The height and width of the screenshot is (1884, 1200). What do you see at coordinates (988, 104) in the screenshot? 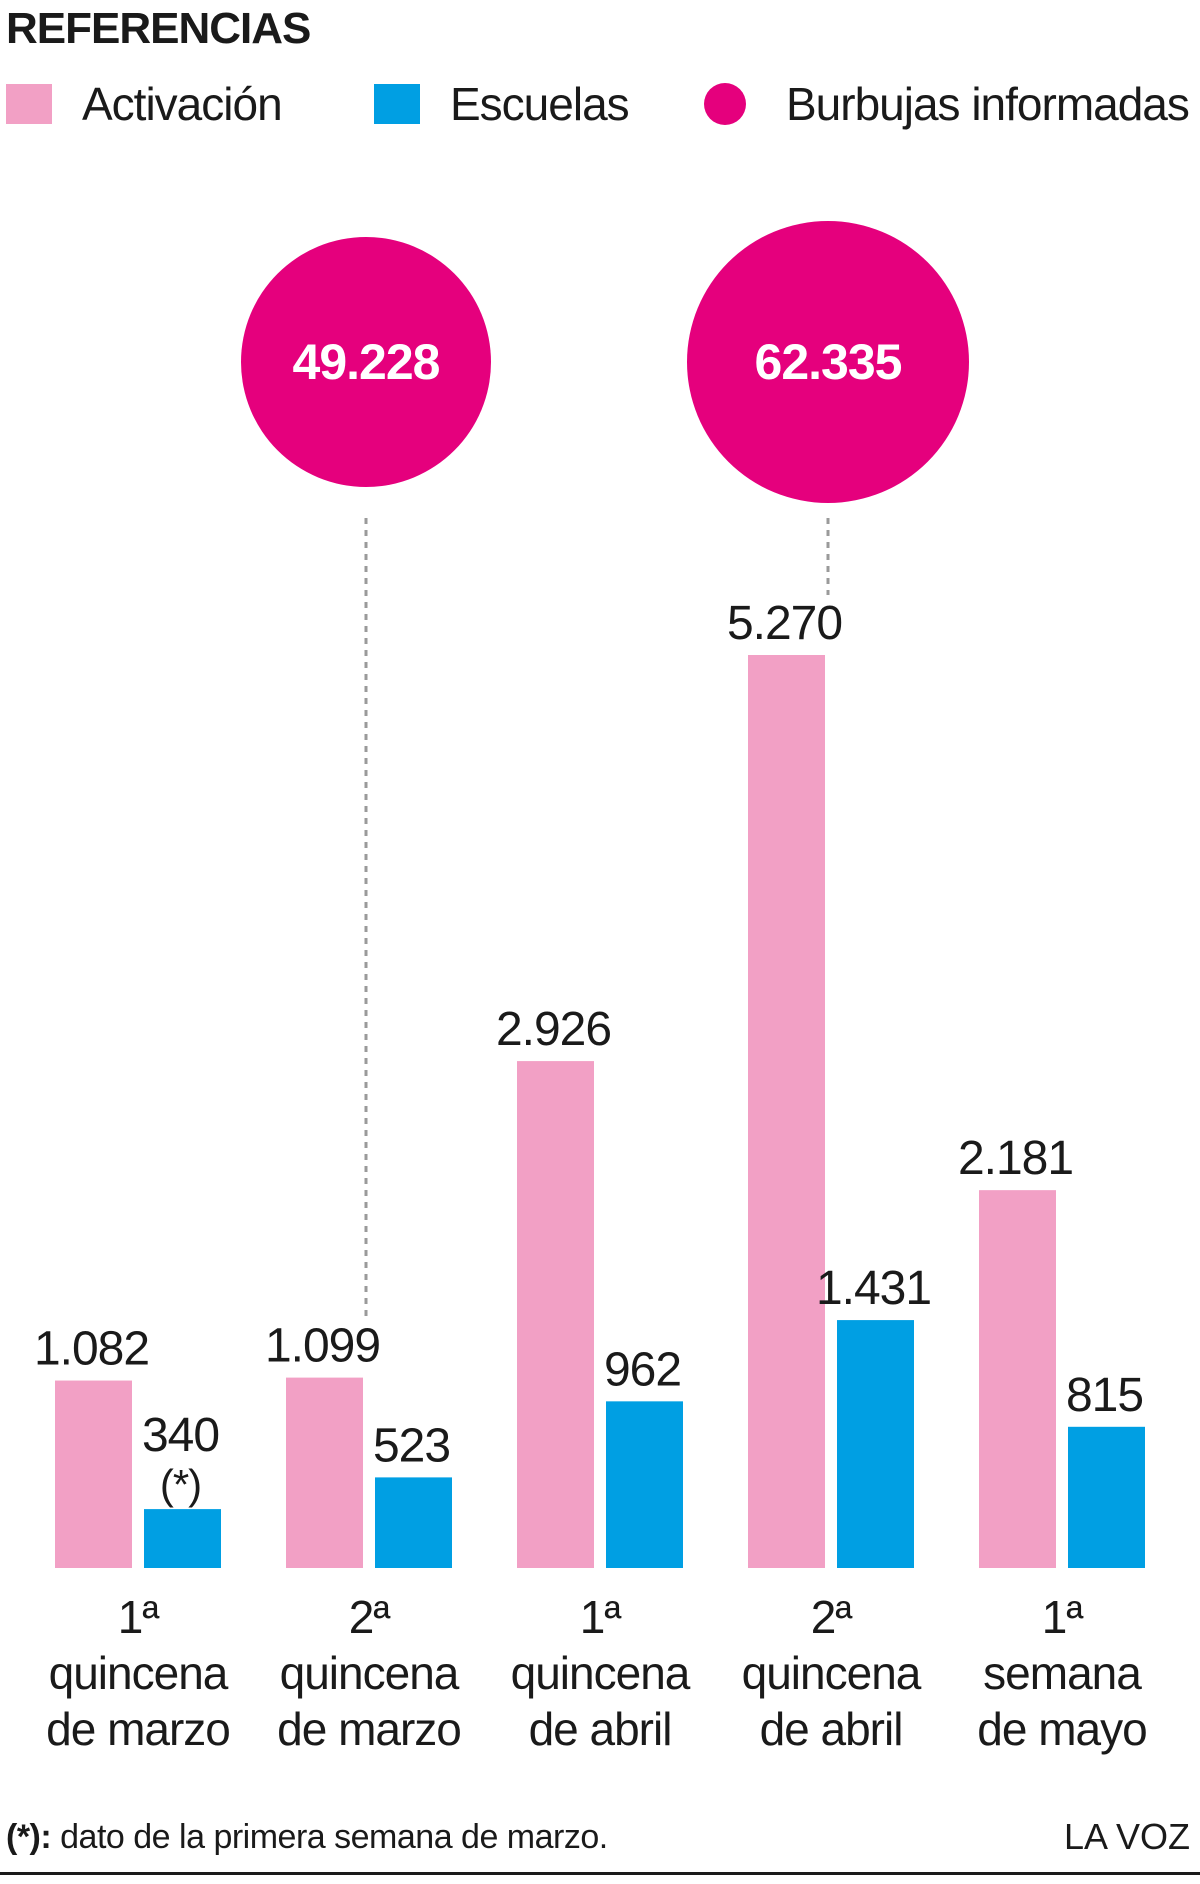
I see `legend-label-burbujas: Burbujas informadas` at bounding box center [988, 104].